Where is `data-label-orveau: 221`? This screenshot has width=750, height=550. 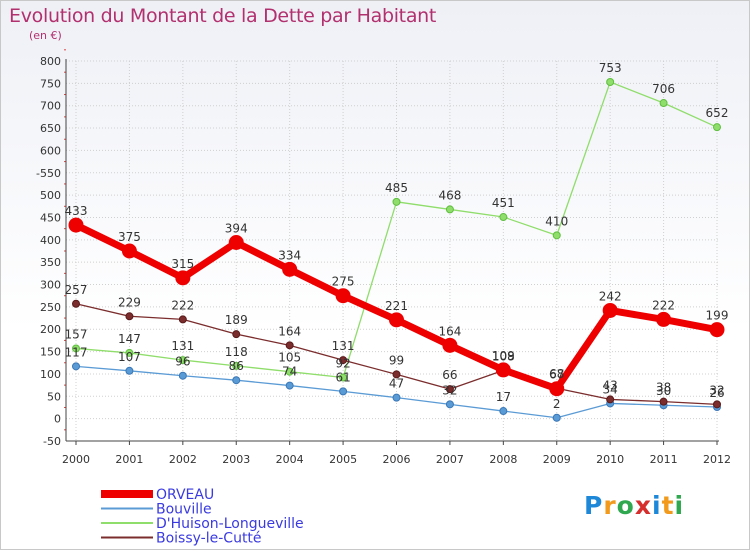
data-label-orveau: 221 is located at coordinates (396, 306).